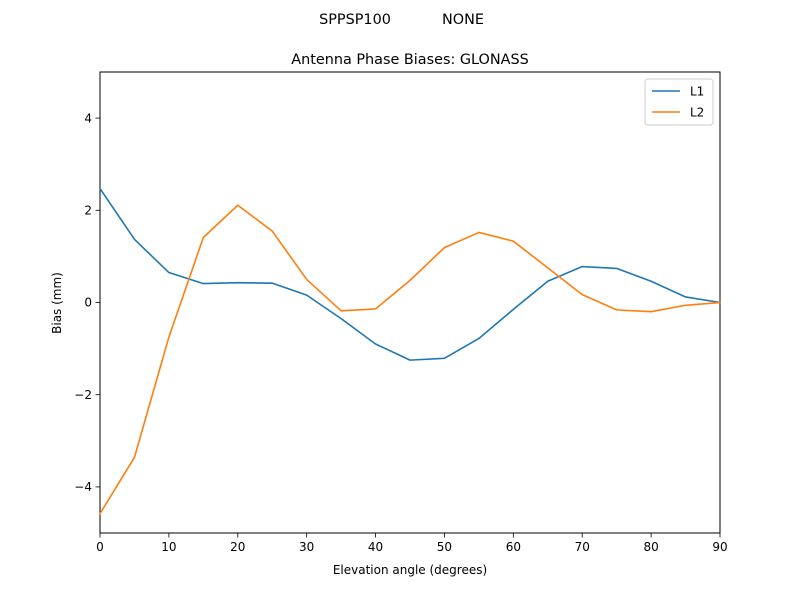 The image size is (800, 600). I want to click on x-tick-label: 30, so click(306, 547).